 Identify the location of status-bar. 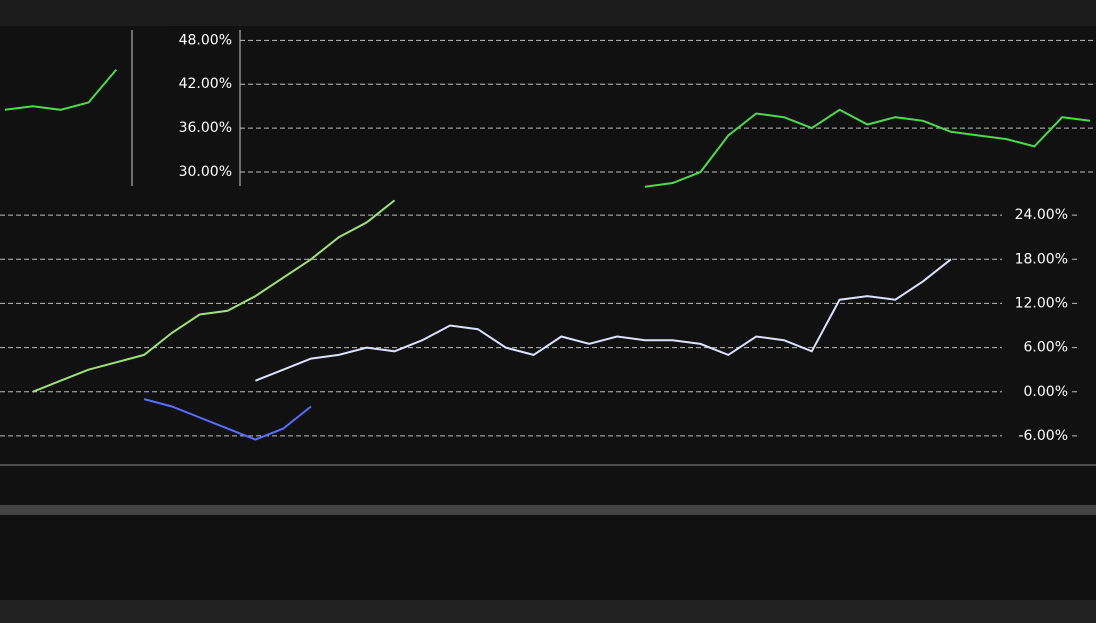
(548, 611).